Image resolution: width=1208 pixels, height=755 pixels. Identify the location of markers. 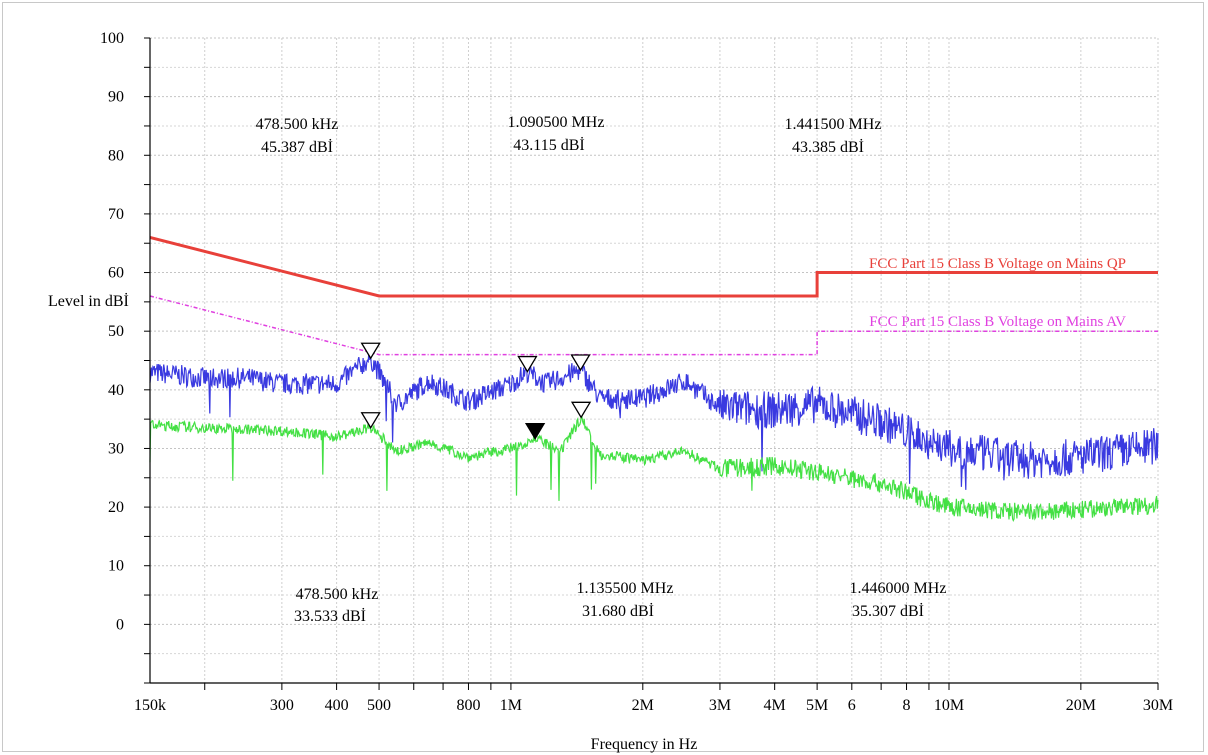
(476, 391).